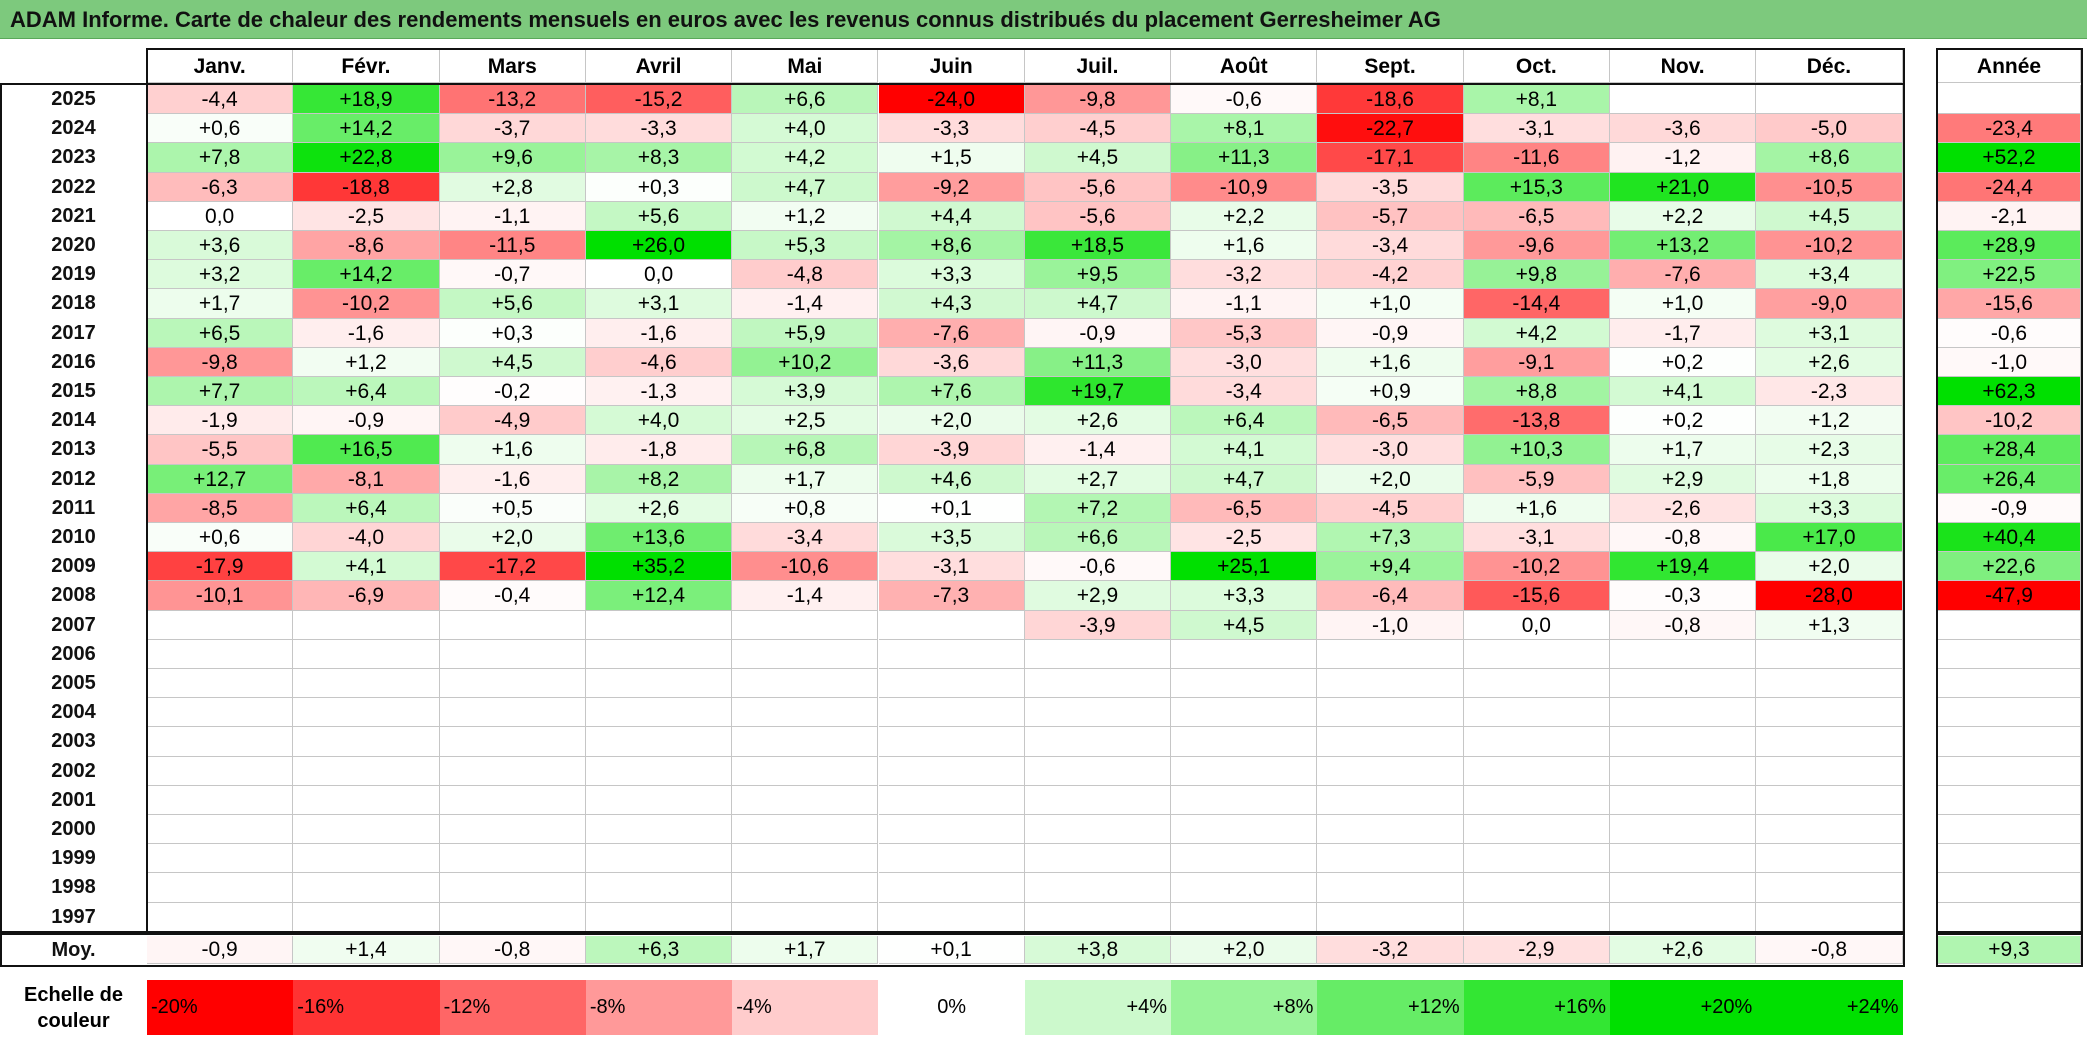 The width and height of the screenshot is (2087, 1037). What do you see at coordinates (2009, 66) in the screenshot?
I see `year-column-header: Année` at bounding box center [2009, 66].